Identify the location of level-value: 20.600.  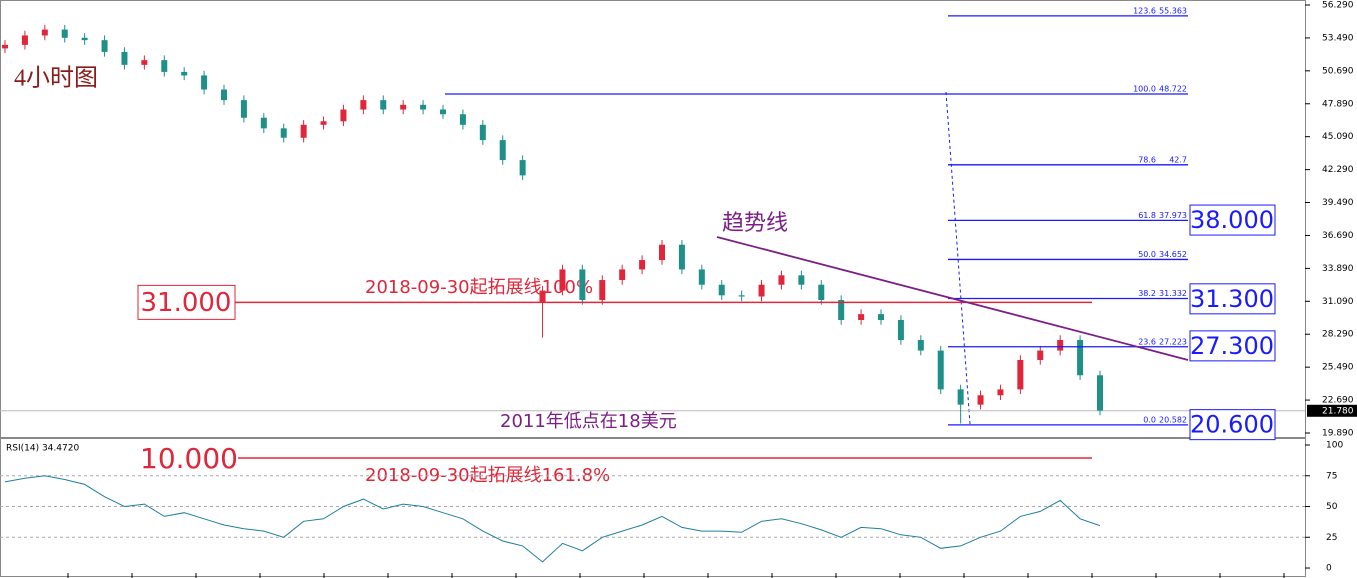
(1232, 425).